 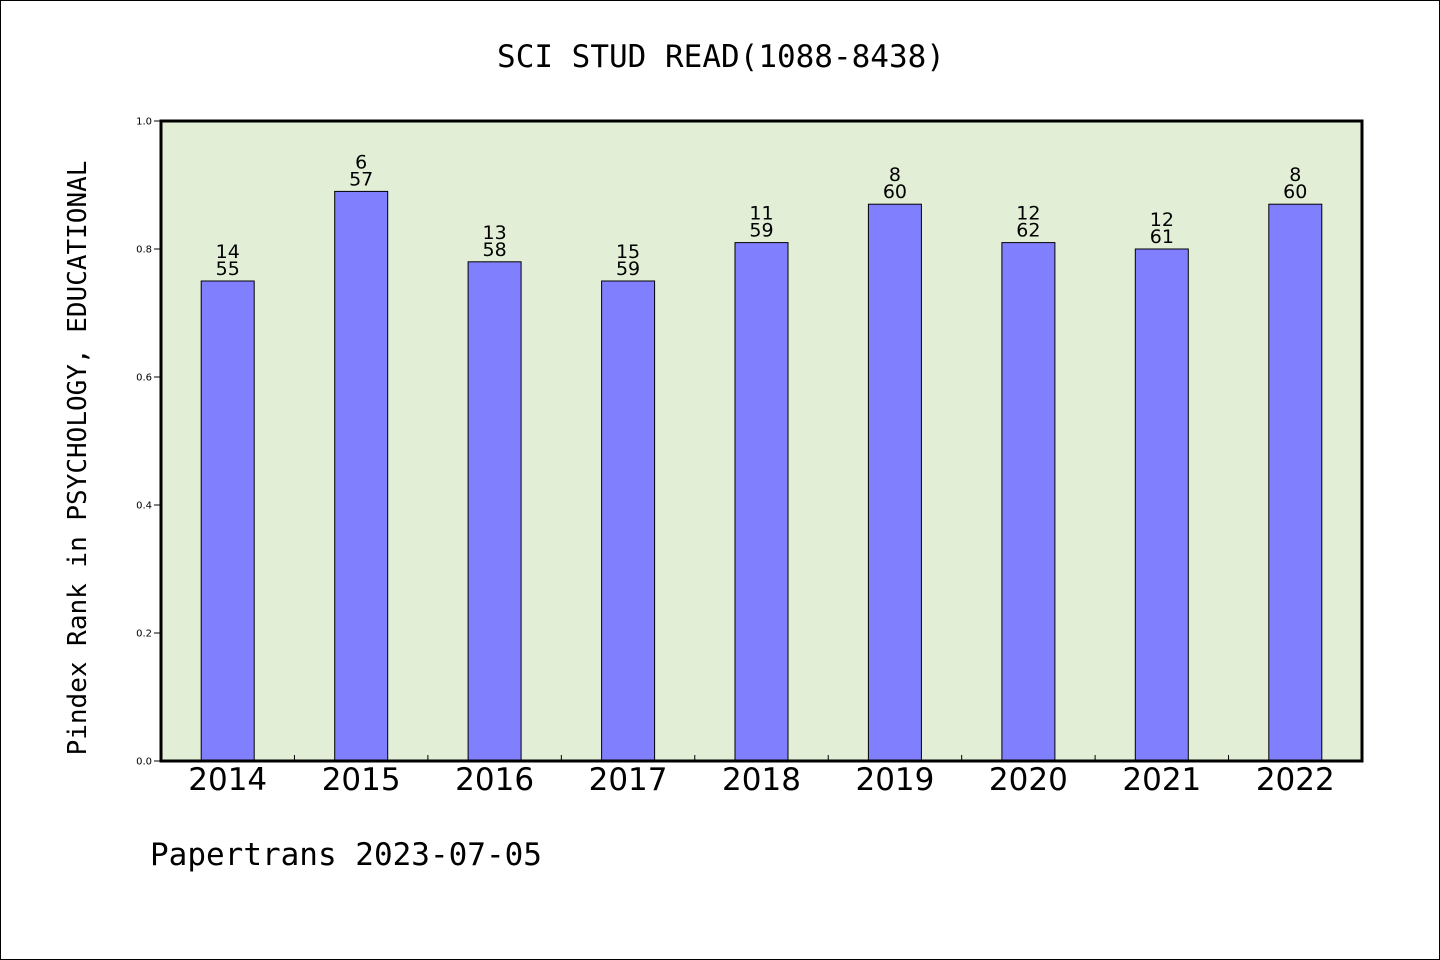 I want to click on y-tick-label-0: 0.0, so click(x=144, y=762).